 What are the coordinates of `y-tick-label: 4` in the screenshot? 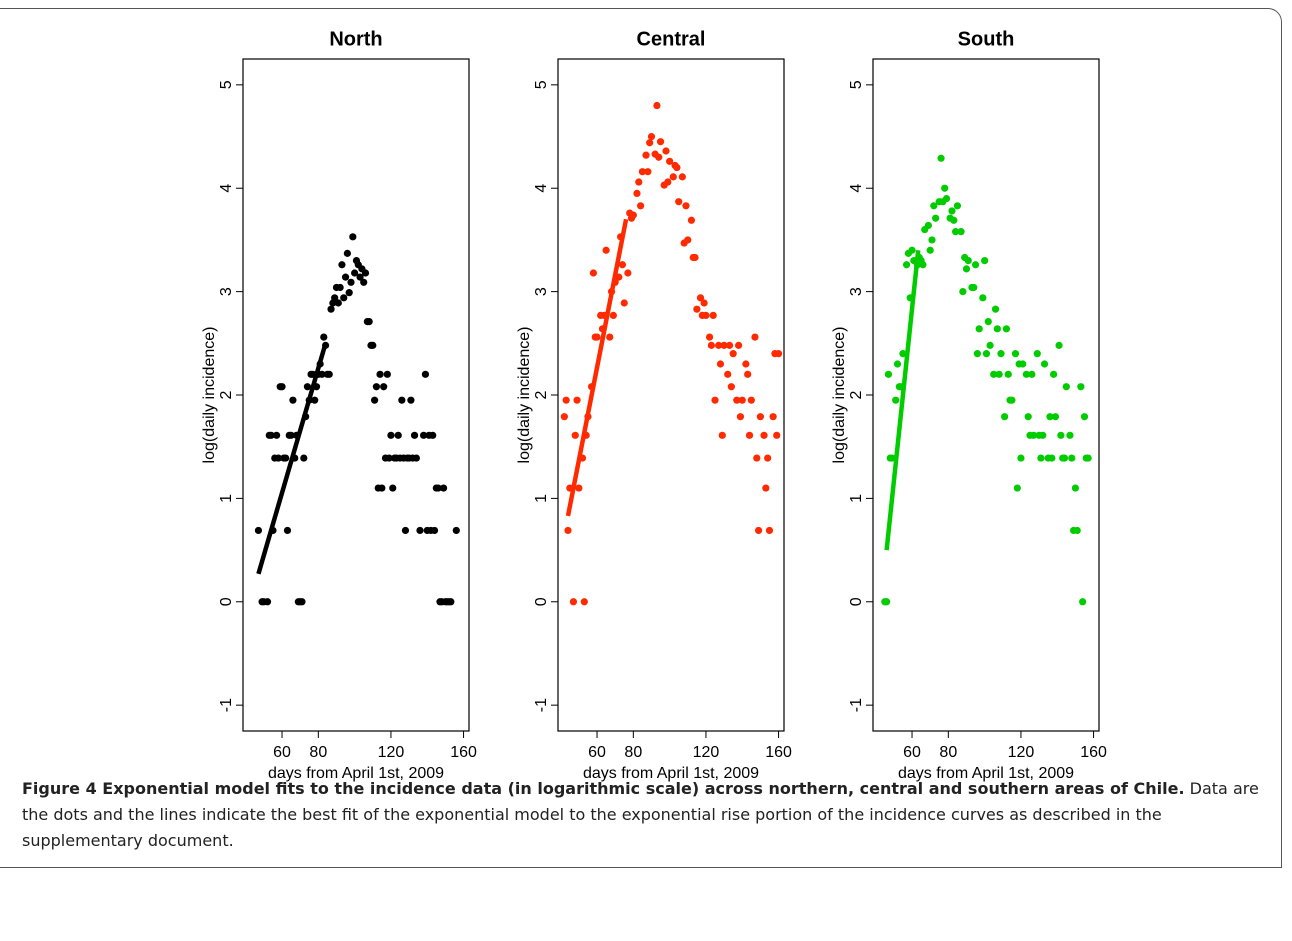 It's located at (541, 188).